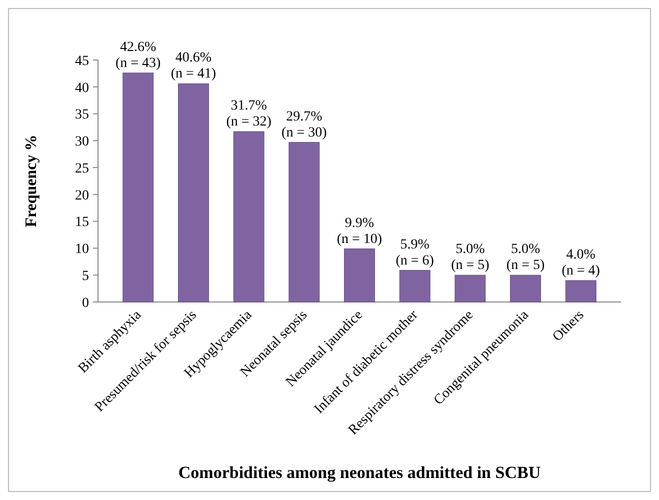  Describe the element at coordinates (85, 276) in the screenshot. I see `y-tick-label: 5` at that location.